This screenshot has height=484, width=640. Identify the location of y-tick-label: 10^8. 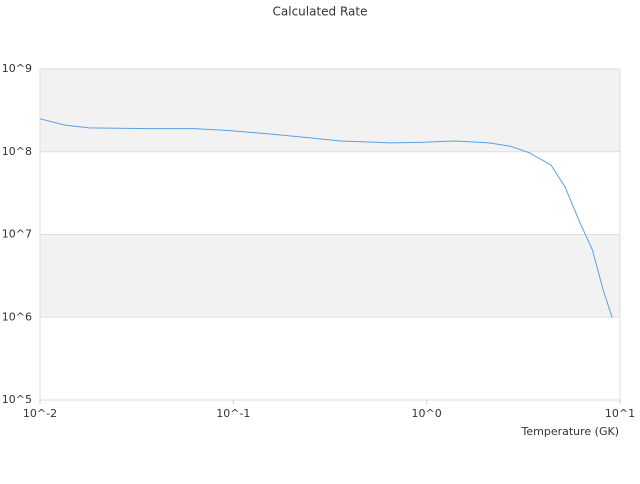
(17, 151).